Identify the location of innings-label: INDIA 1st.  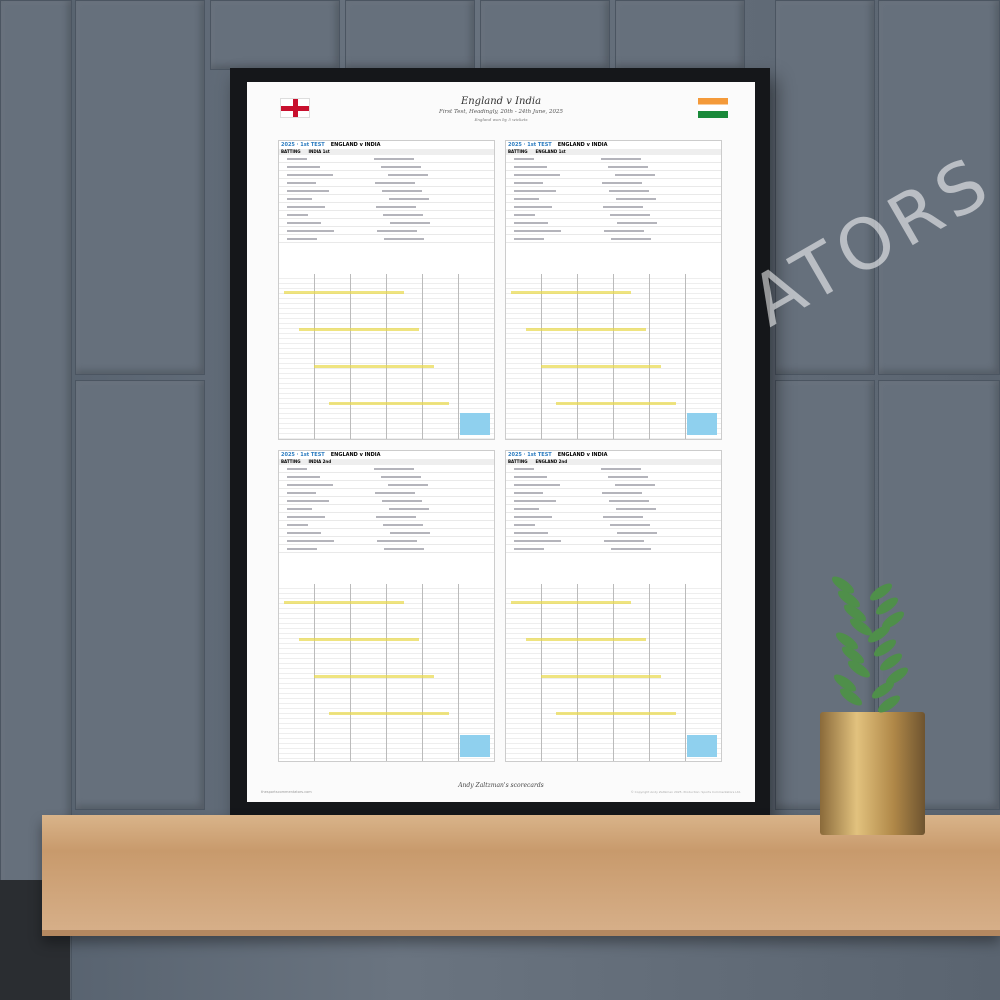
(319, 151).